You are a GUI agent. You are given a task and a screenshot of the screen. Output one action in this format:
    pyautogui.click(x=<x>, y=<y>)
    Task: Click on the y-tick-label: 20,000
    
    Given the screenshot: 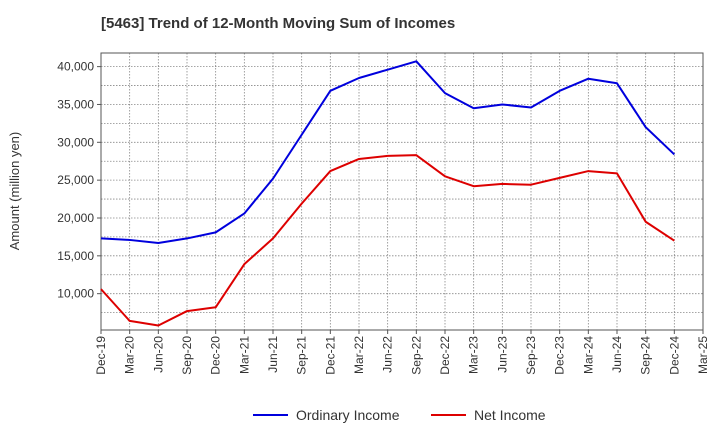 What is the action you would take?
    pyautogui.click(x=75, y=218)
    